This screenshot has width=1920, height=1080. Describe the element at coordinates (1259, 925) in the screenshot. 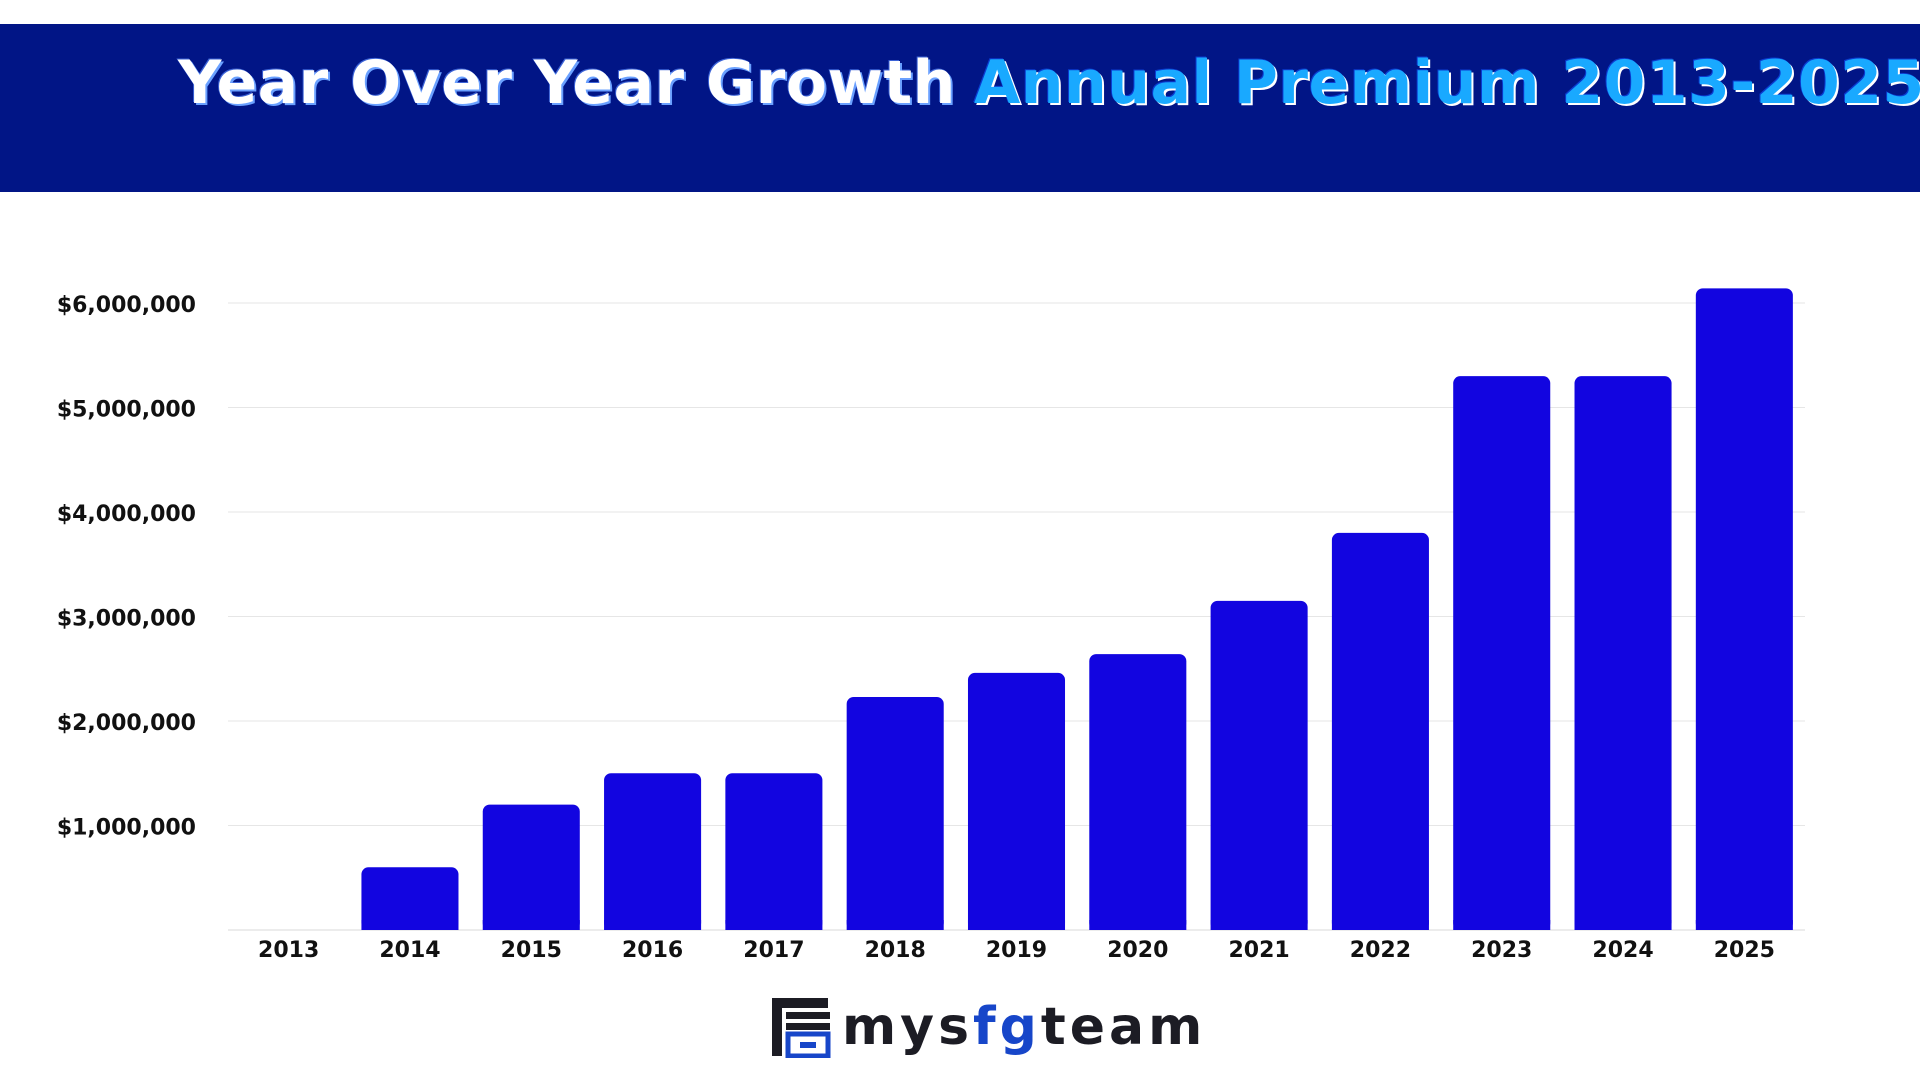

I see `bar-base-2021` at that location.